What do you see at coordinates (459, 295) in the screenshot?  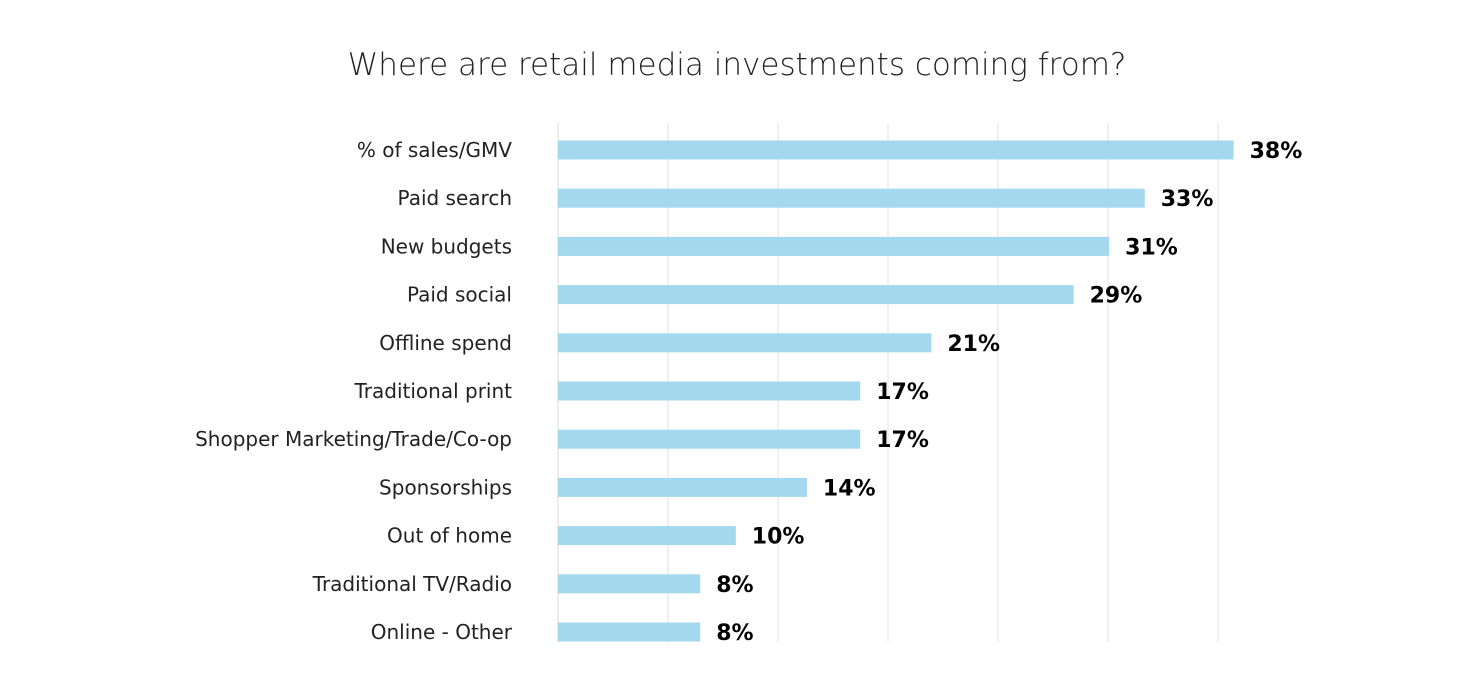 I see `category-label: Paid social` at bounding box center [459, 295].